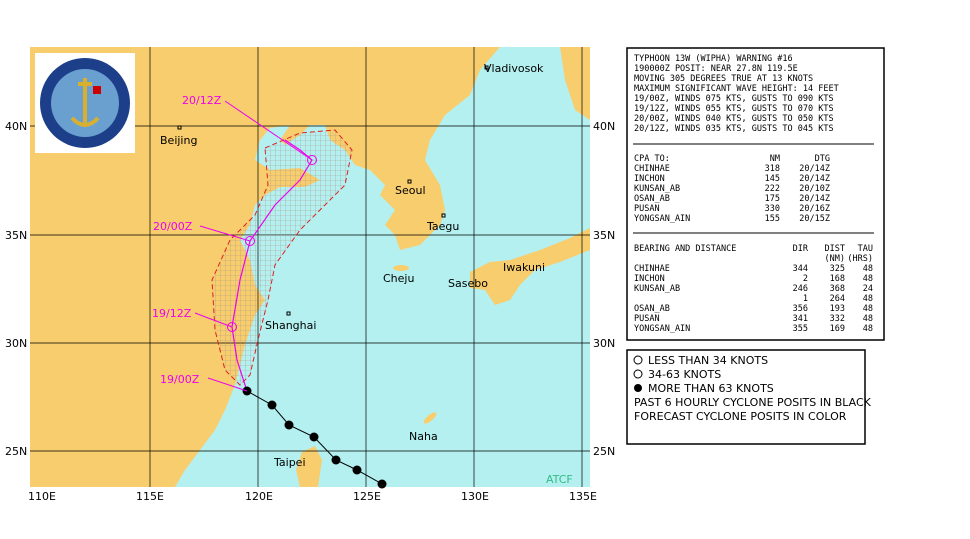  Describe the element at coordinates (740, 416) in the screenshot. I see `legend-label: FORECAST CYCLONE POSITS IN COLOR` at that location.